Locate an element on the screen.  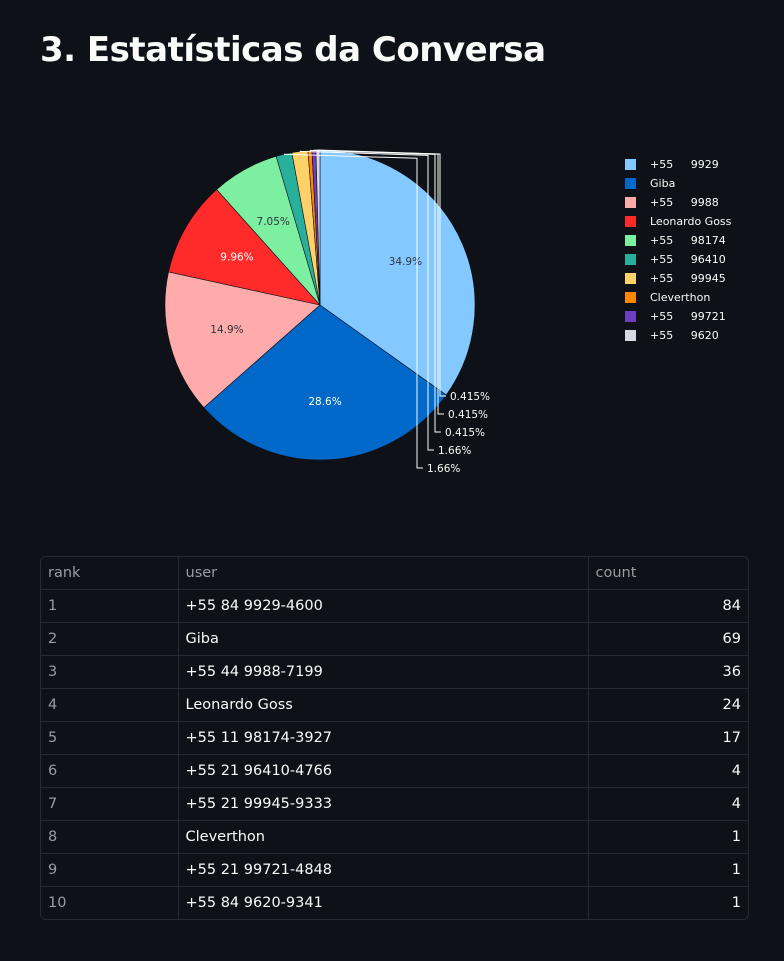
cell-rank: 1 is located at coordinates (110, 606).